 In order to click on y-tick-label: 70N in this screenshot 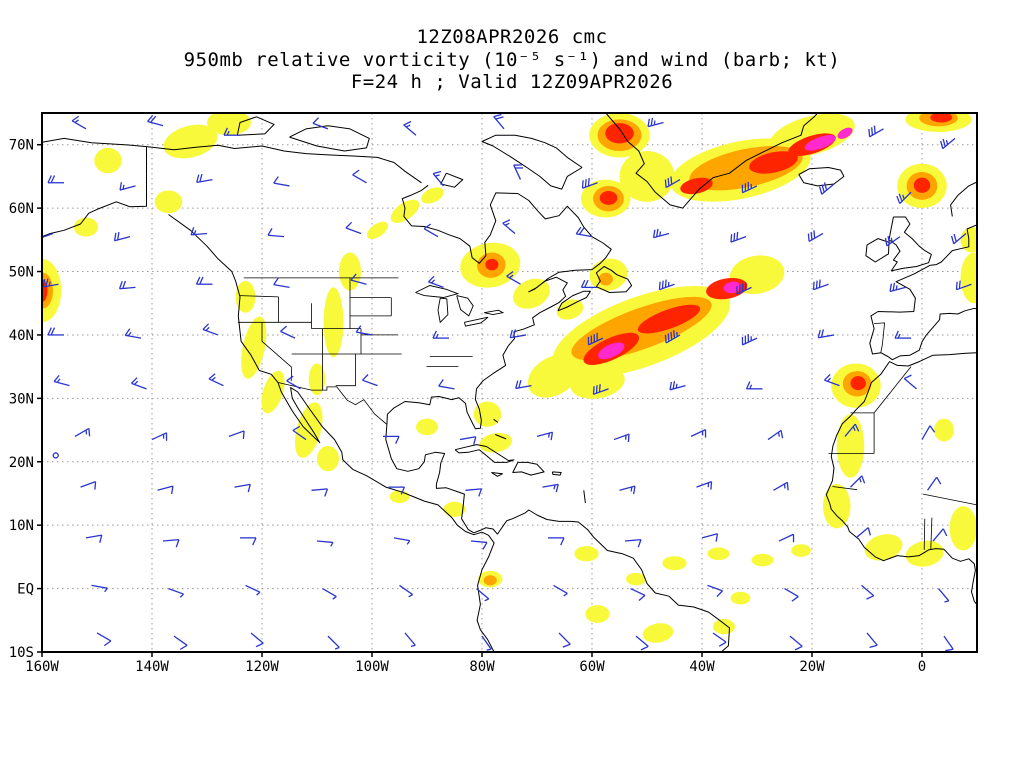, I will do `click(21, 146)`.